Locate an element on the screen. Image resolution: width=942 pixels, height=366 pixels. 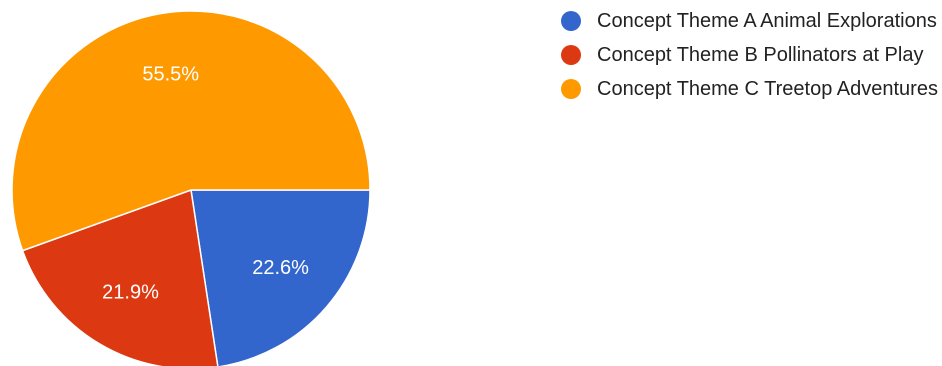
pie-slice-animal-explorations is located at coordinates (280, 277).